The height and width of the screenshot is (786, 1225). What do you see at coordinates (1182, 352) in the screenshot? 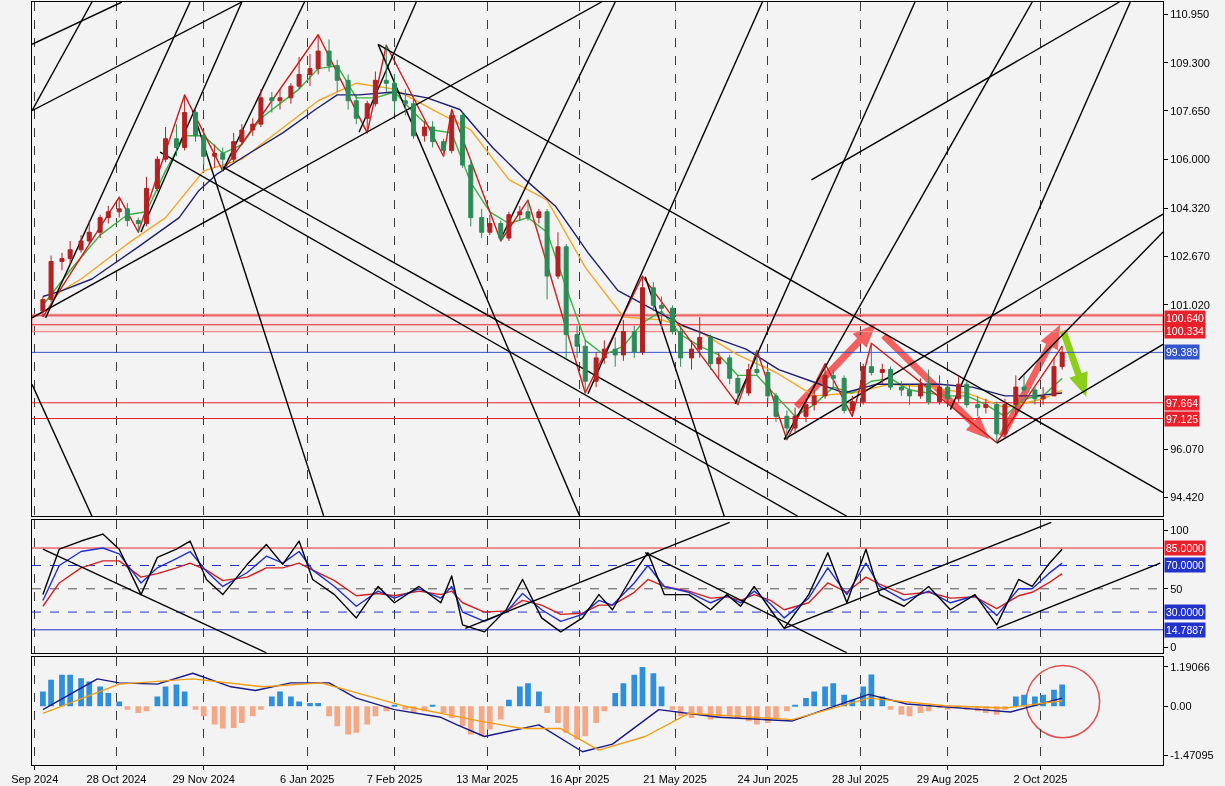
I see `ref-line-label: 99.389` at bounding box center [1182, 352].